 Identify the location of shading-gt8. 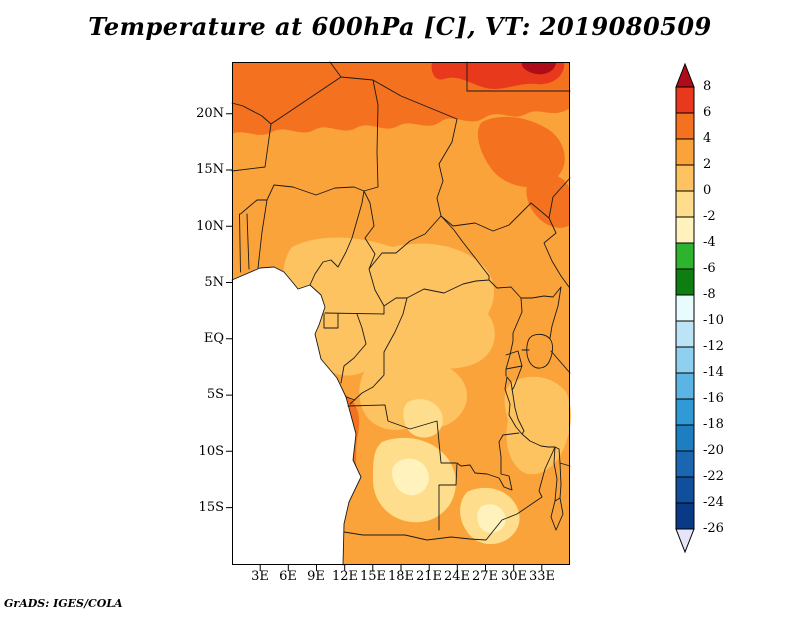
(538, 68).